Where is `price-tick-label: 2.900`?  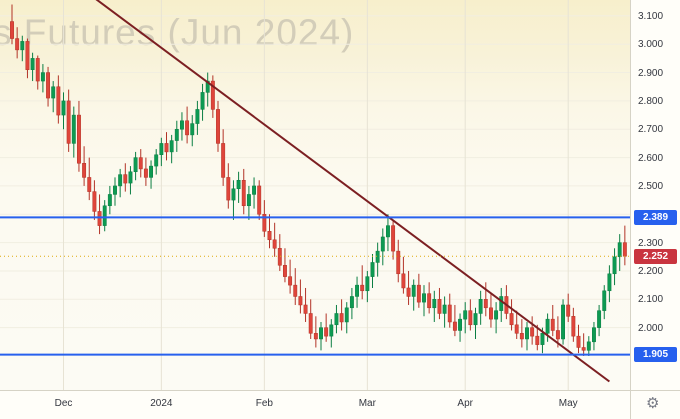 price-tick-label: 2.900 is located at coordinates (651, 73).